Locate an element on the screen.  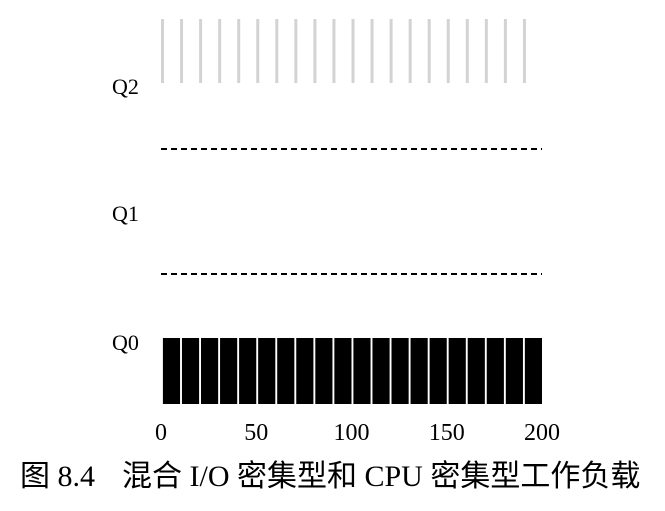
x-axis-ticks: 0 50 100 150 200 is located at coordinates (357, 433).